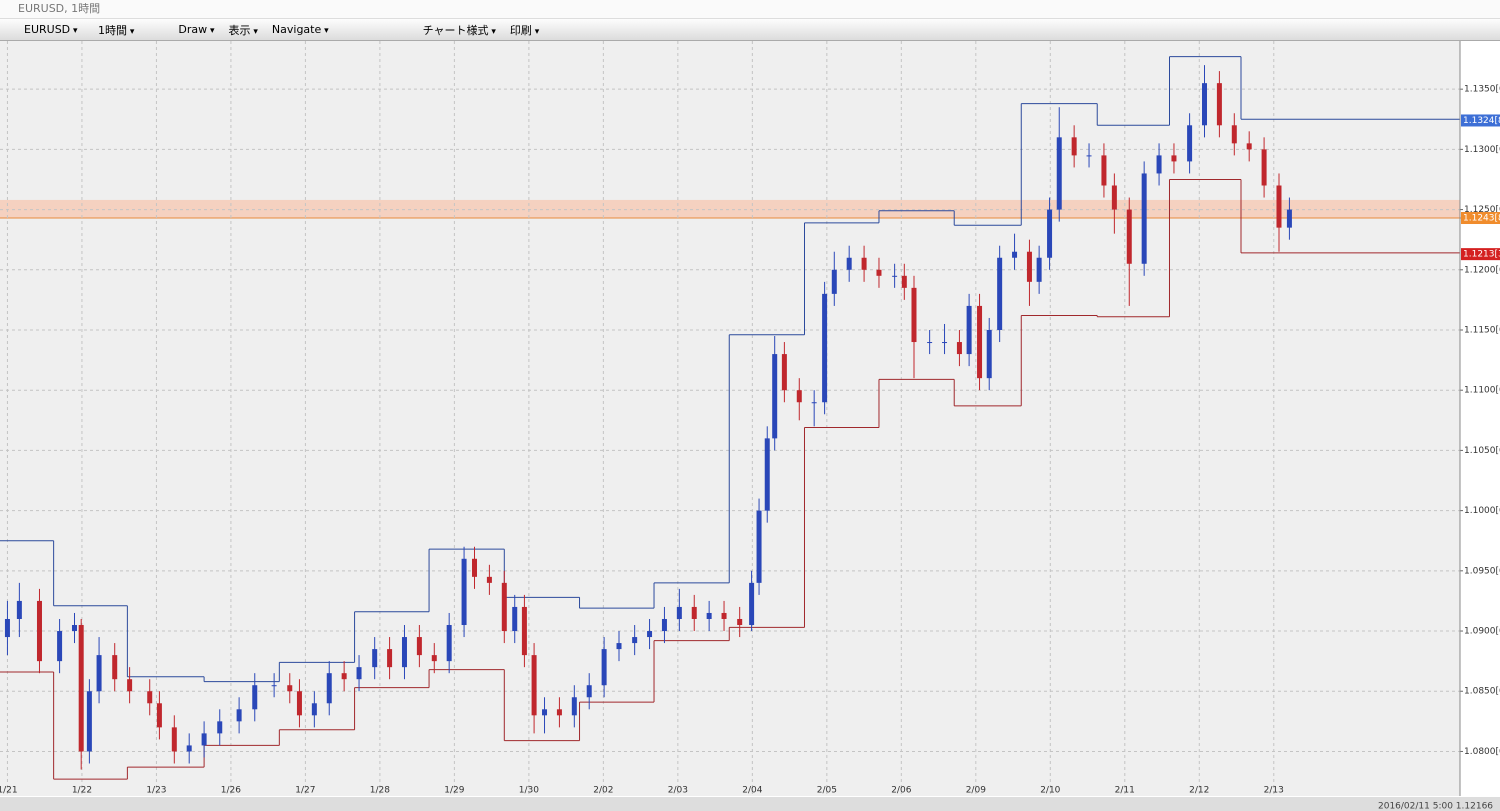 The width and height of the screenshot is (1500, 811). What do you see at coordinates (196, 29) in the screenshot?
I see `draw-menu: Draw` at bounding box center [196, 29].